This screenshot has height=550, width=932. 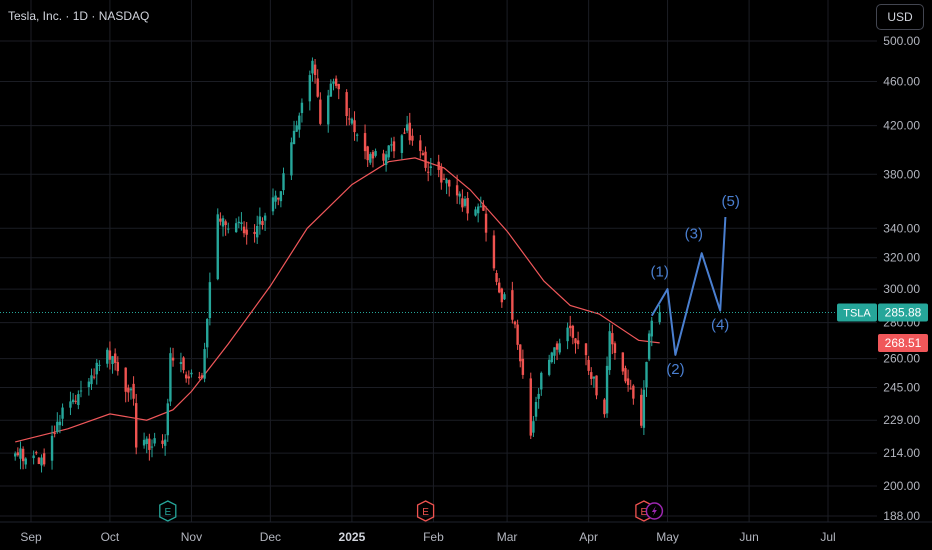 I want to click on wave-projection-layer: (1) (2) (3) (4) (5), so click(x=694, y=285).